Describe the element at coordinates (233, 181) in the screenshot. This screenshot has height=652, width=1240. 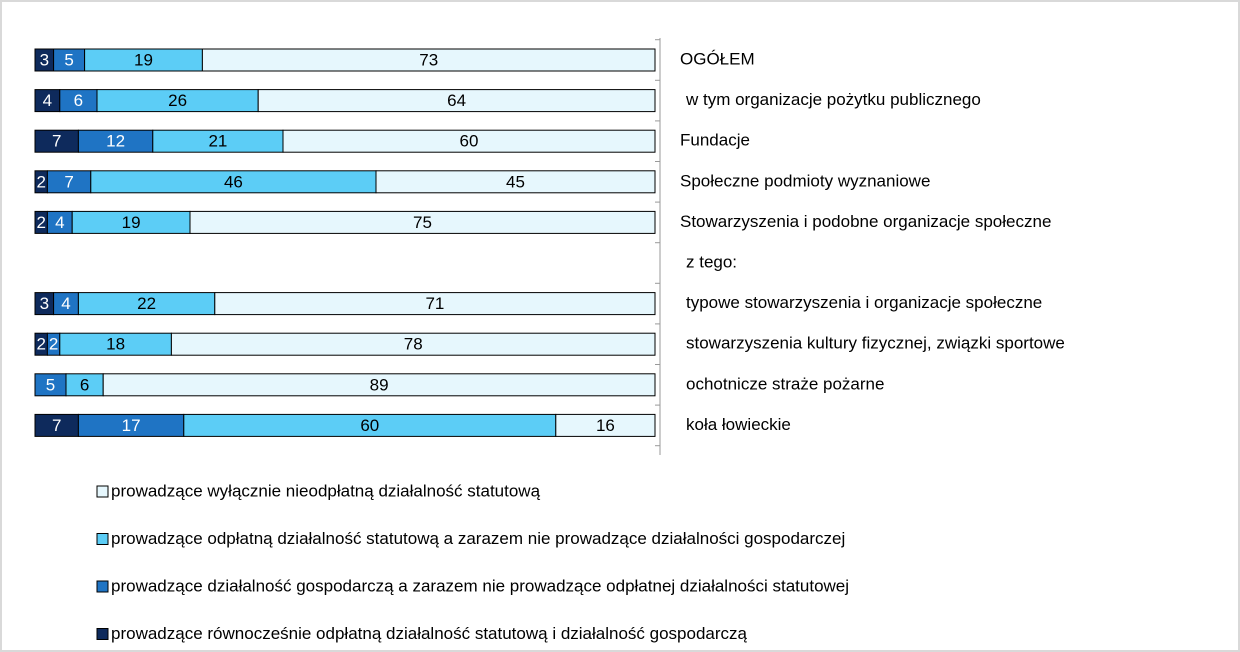
I see `value-label: 46` at that location.